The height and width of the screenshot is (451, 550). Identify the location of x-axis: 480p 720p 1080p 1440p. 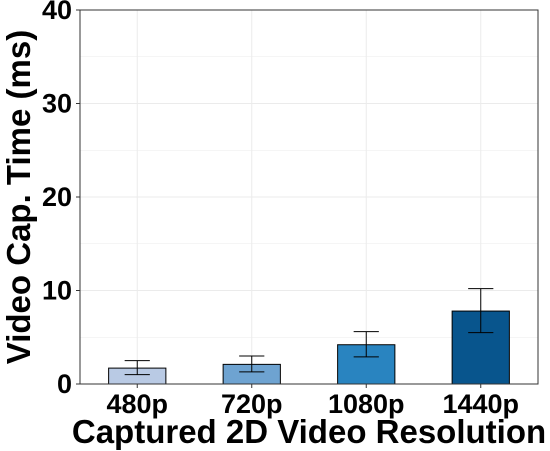
(312, 401).